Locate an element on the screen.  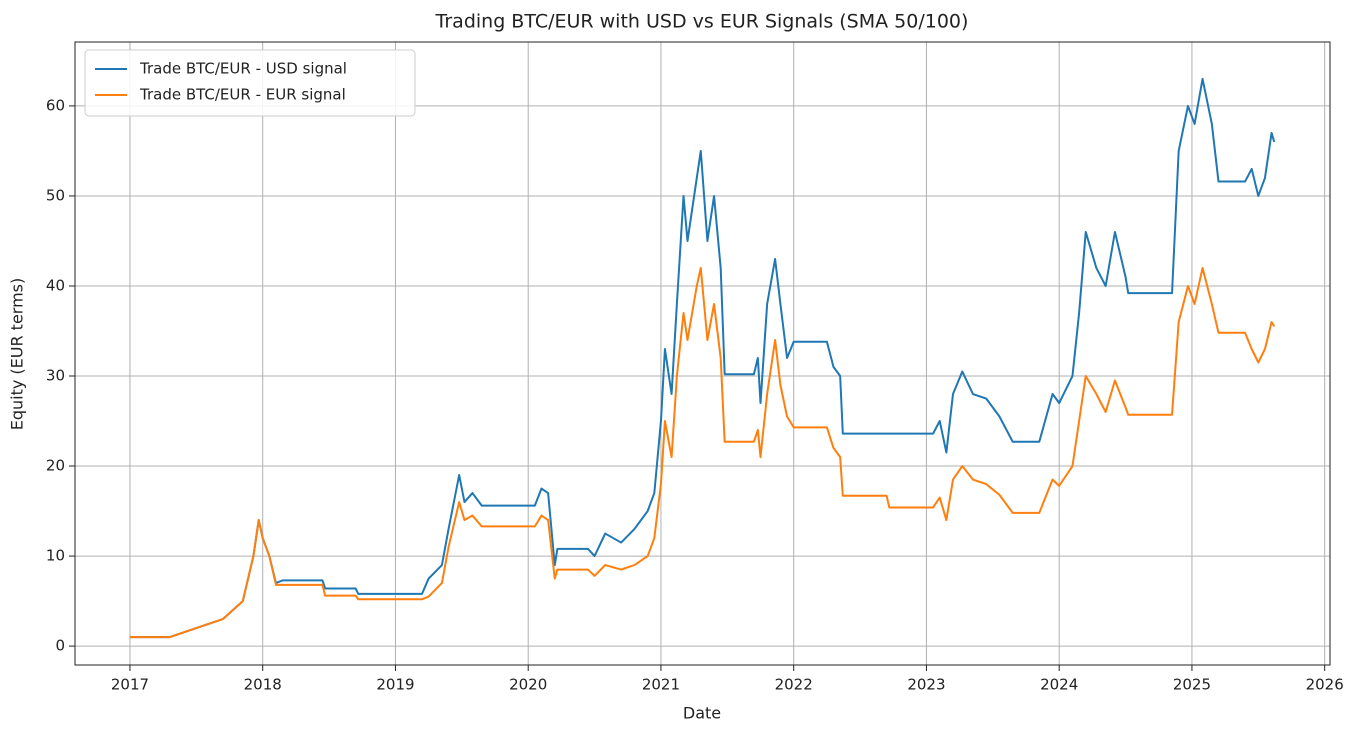
y-tick-label: 0 is located at coordinates (60, 646).